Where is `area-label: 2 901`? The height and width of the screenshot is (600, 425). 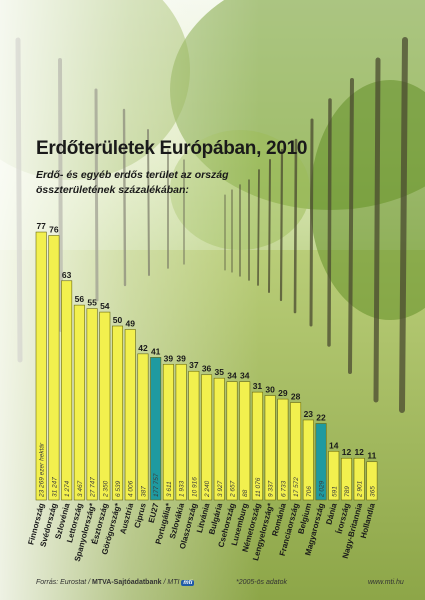
area-label: 2 901 is located at coordinates (360, 489).